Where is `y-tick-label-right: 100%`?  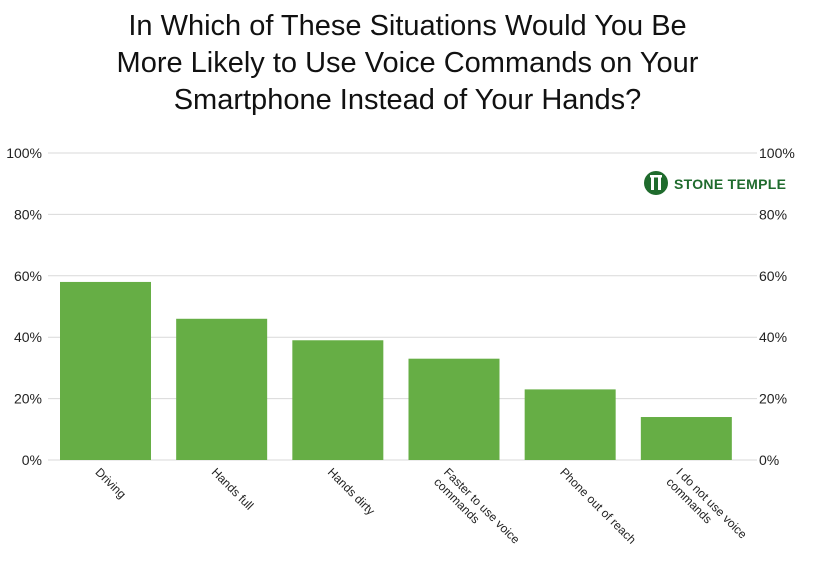 y-tick-label-right: 100% is located at coordinates (777, 153).